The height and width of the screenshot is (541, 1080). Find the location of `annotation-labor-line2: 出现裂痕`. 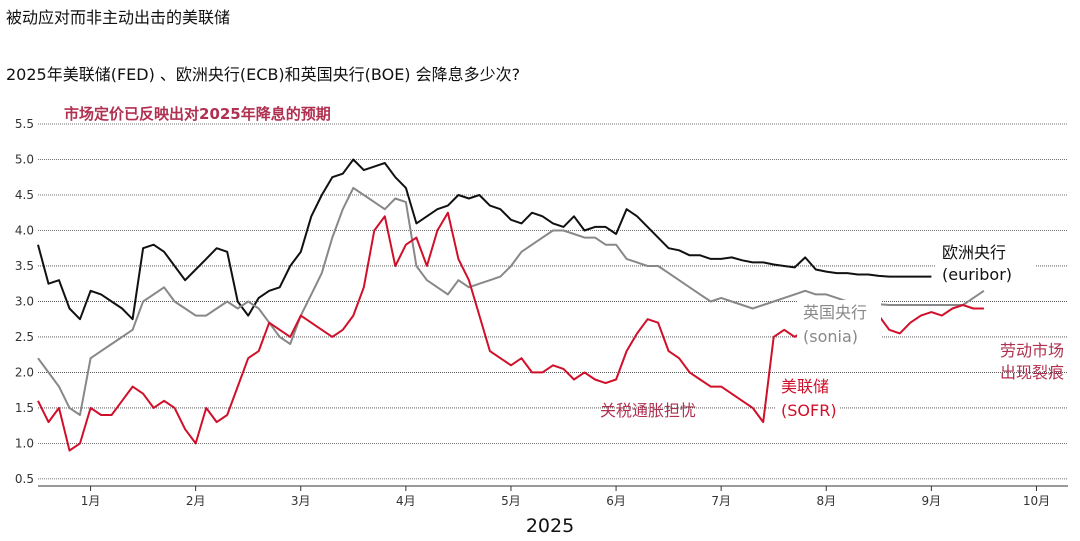

annotation-labor-line2: 出现裂痕 is located at coordinates (1032, 372).